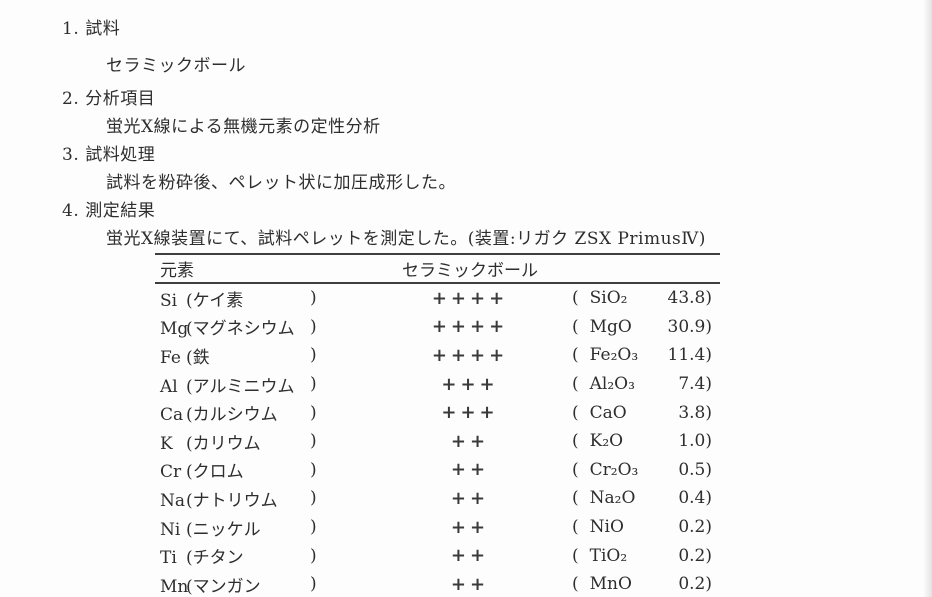 Image resolution: width=932 pixels, height=597 pixels. Describe the element at coordinates (693, 441) in the screenshot. I see `value-cell: 1.0)` at that location.